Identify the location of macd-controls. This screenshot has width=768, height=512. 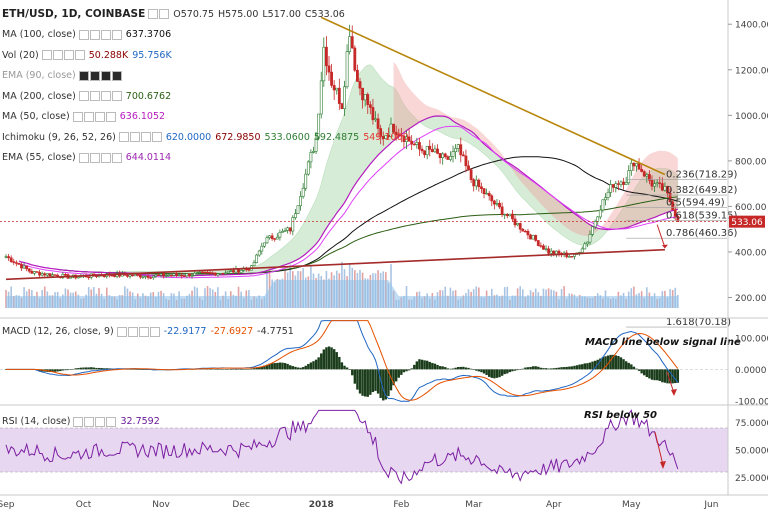
(138, 331).